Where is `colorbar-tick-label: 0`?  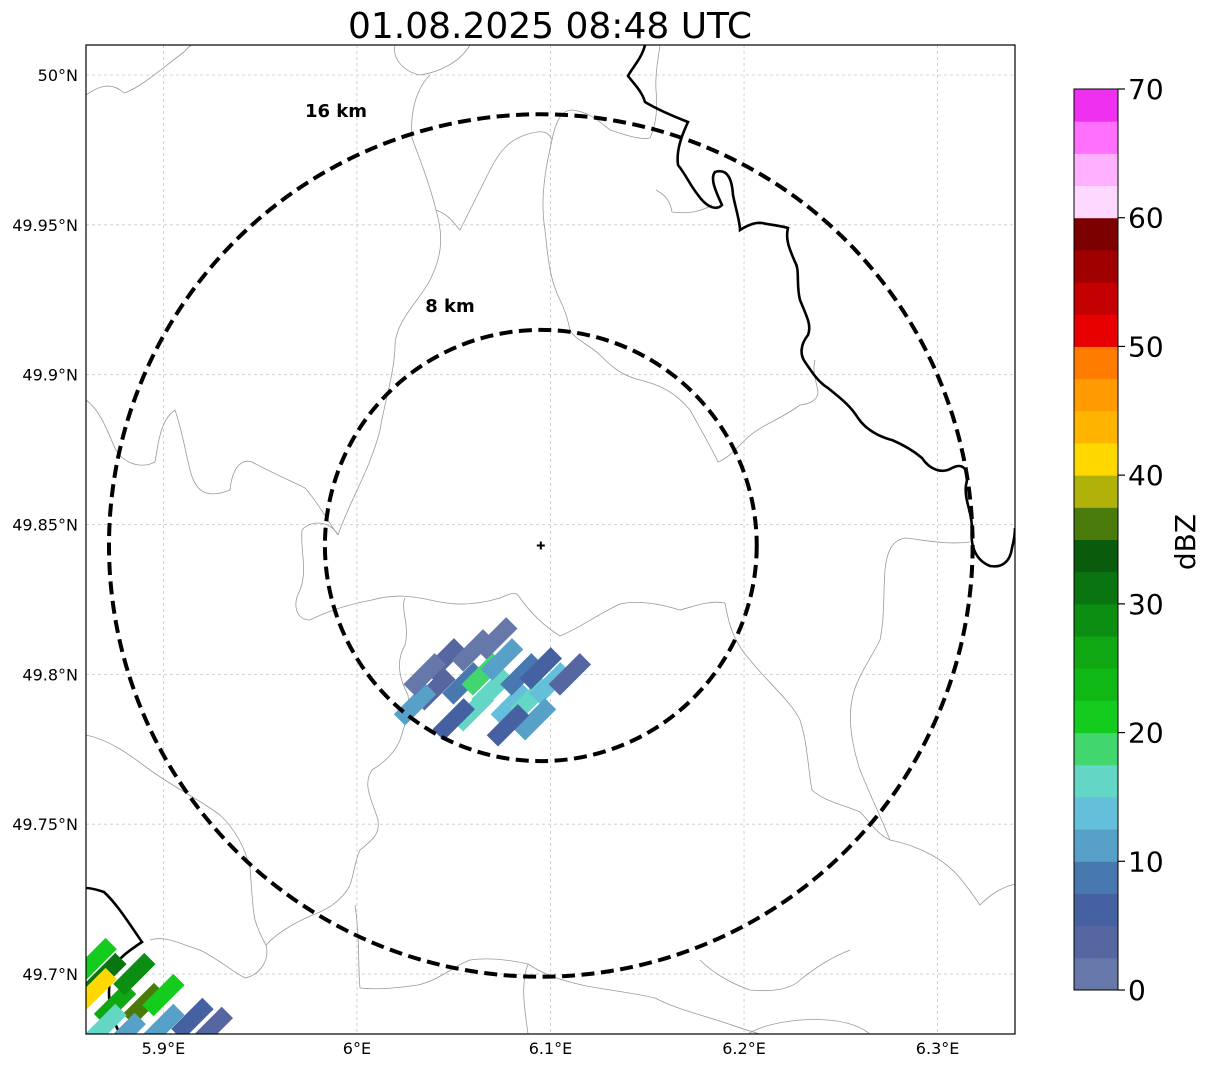
colorbar-tick-label: 0 is located at coordinates (1137, 990).